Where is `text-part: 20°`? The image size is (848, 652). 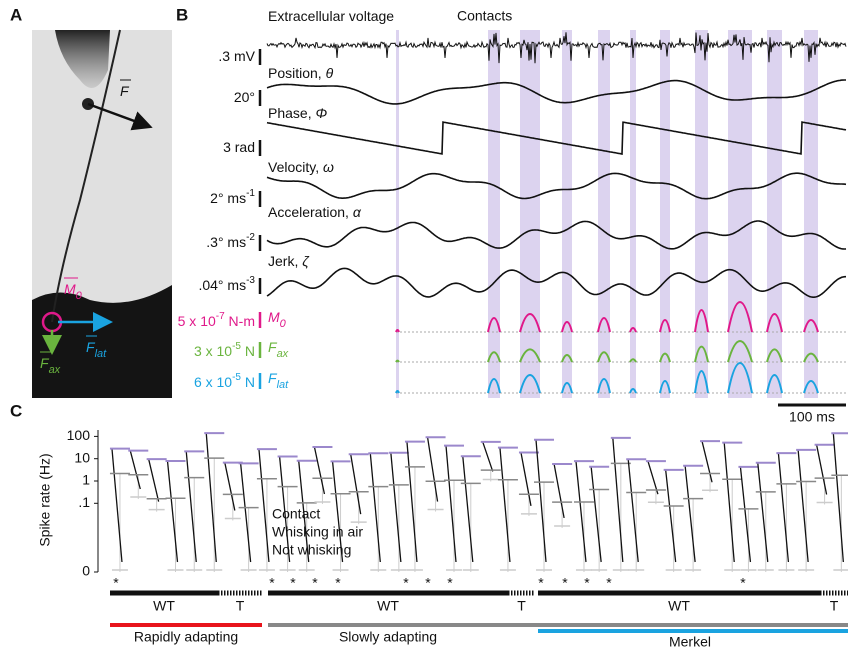
text-part: 20° is located at coordinates (244, 97).